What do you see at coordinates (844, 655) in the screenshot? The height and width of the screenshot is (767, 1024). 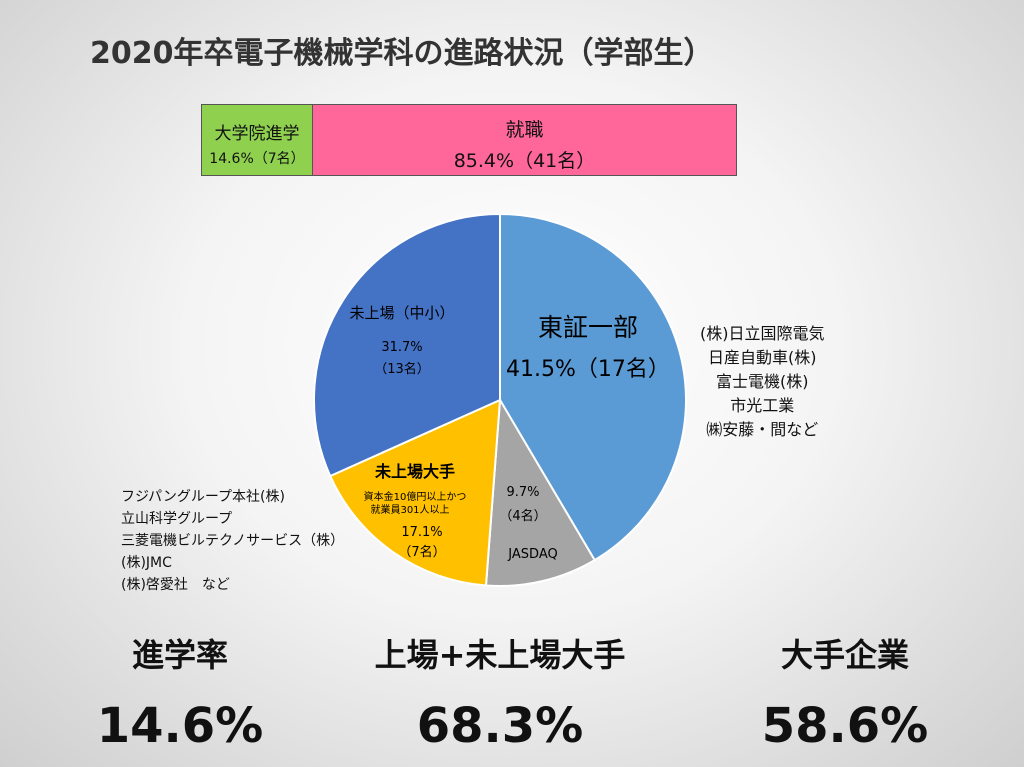 I see `stat-label: 大手企業` at bounding box center [844, 655].